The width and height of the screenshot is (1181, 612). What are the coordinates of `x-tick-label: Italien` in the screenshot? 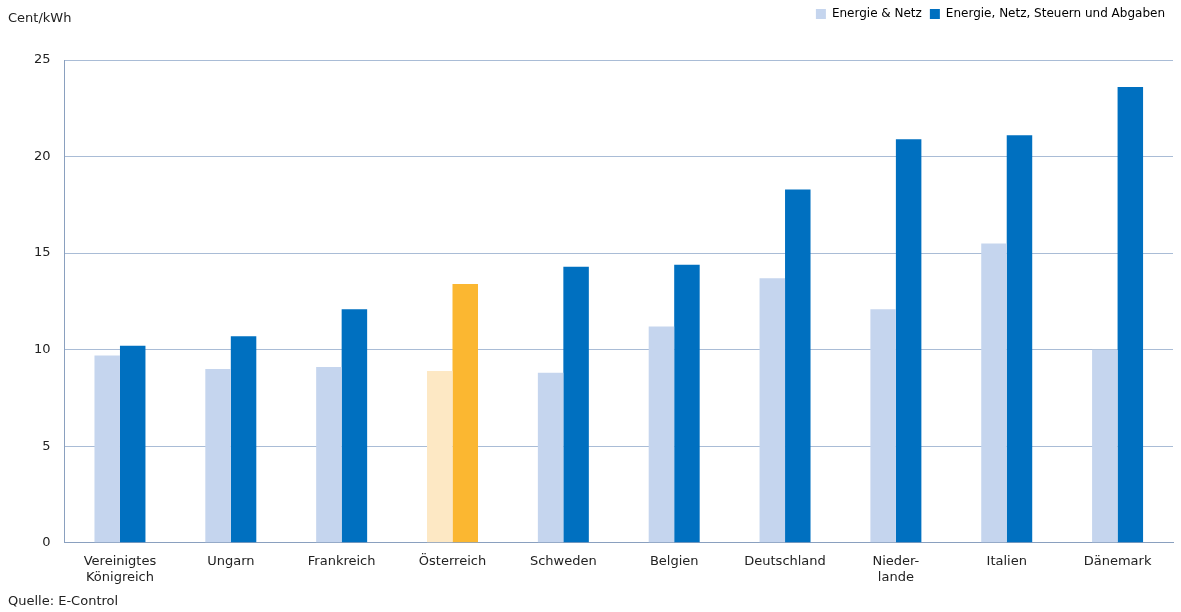 It's located at (1006, 560).